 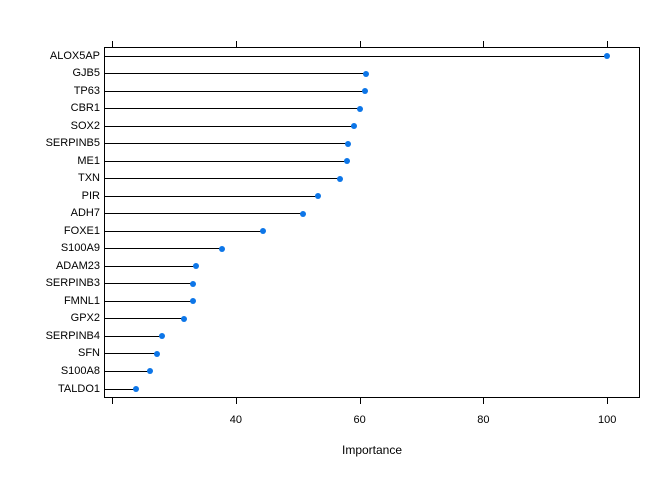 What do you see at coordinates (86, 73) in the screenshot?
I see `gene-label: GJB5` at bounding box center [86, 73].